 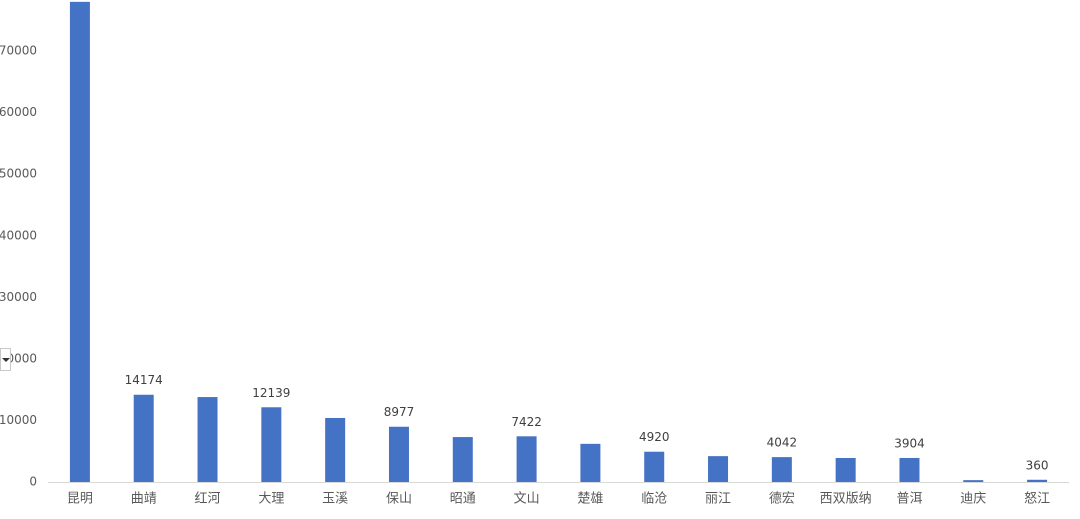 I want to click on x-tick-label: 丽江, so click(x=718, y=499).